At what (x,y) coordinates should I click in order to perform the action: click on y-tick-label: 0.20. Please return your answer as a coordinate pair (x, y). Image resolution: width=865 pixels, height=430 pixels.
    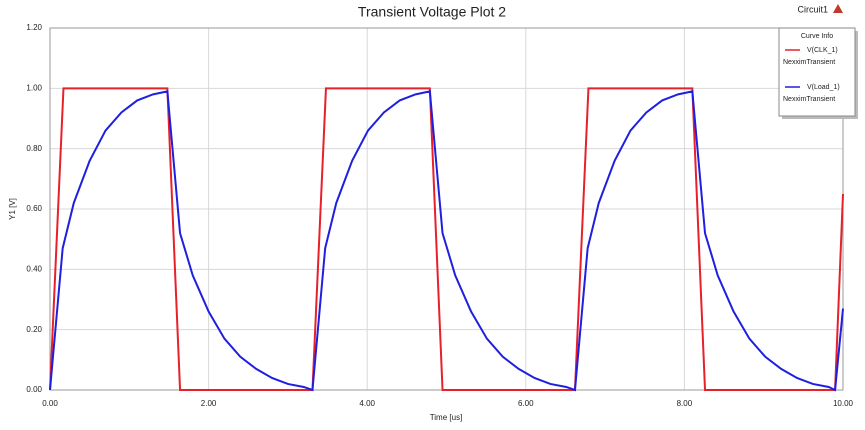
    Looking at the image, I should click on (34, 329).